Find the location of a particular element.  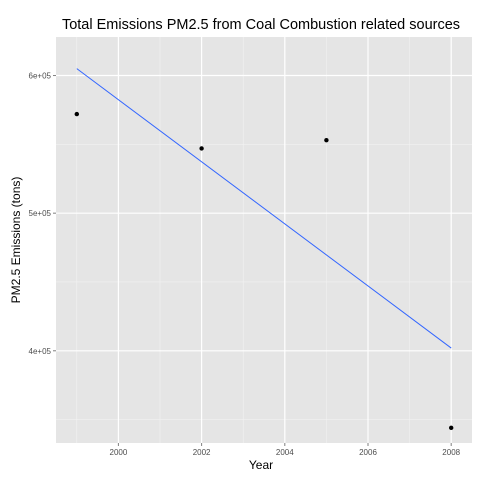

x-tick-label: 2000 is located at coordinates (119, 452).